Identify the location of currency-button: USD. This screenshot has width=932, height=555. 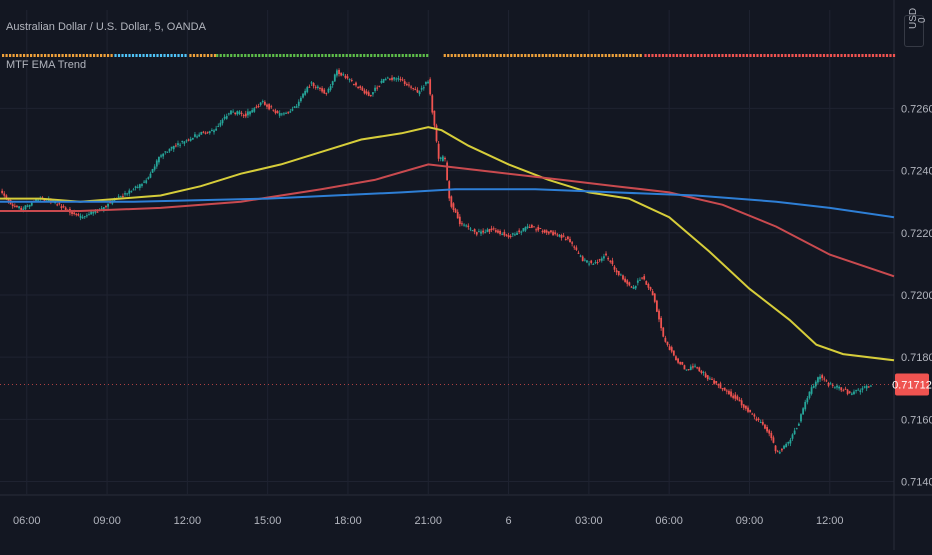
(914, 27).